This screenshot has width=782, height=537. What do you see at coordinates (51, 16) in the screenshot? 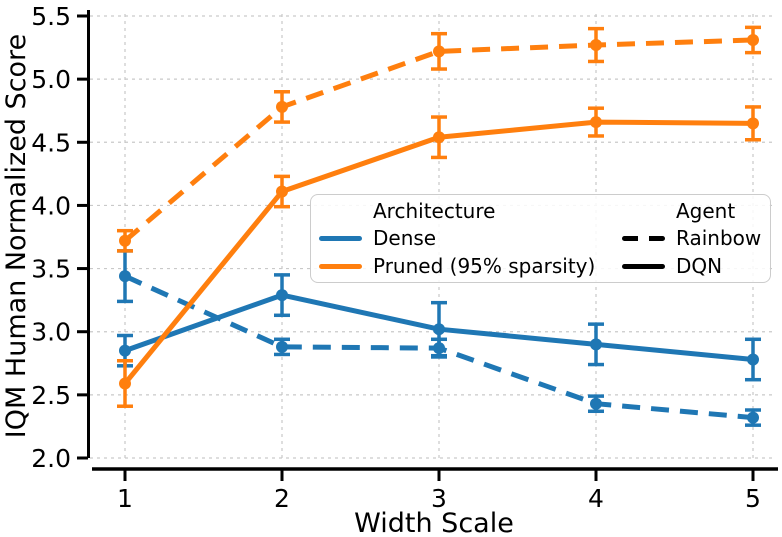
I see `y-tick-label: 5.5` at bounding box center [51, 16].